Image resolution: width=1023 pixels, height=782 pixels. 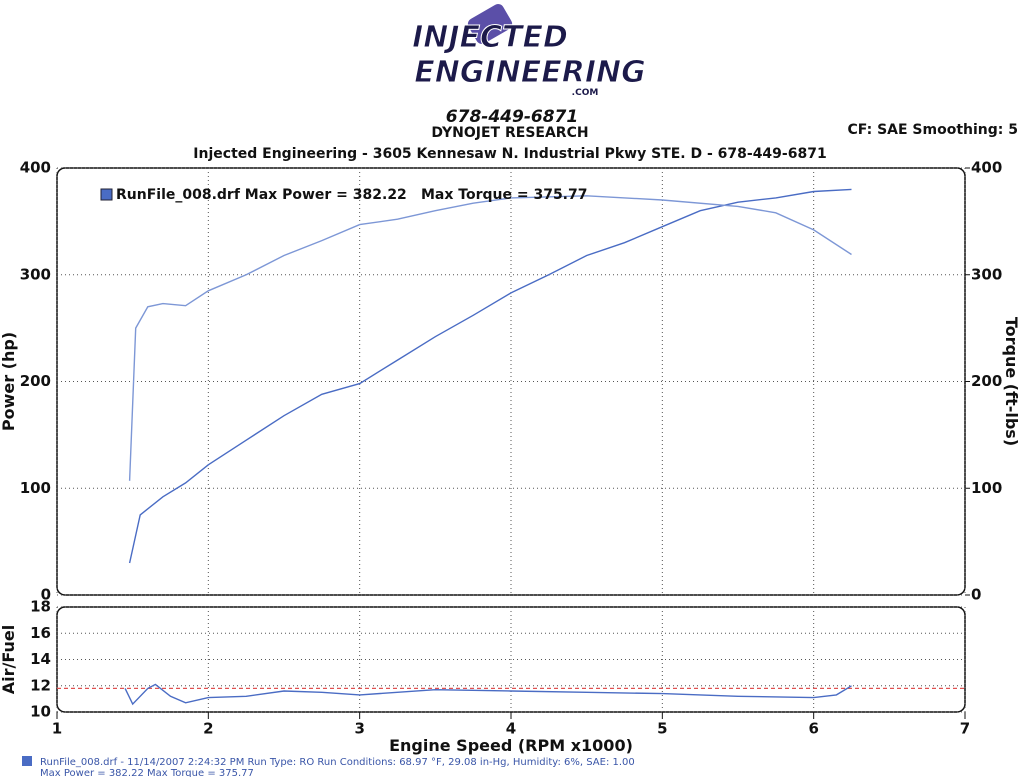 What do you see at coordinates (662, 729) in the screenshot?
I see `x-tick-label: 5` at bounding box center [662, 729].